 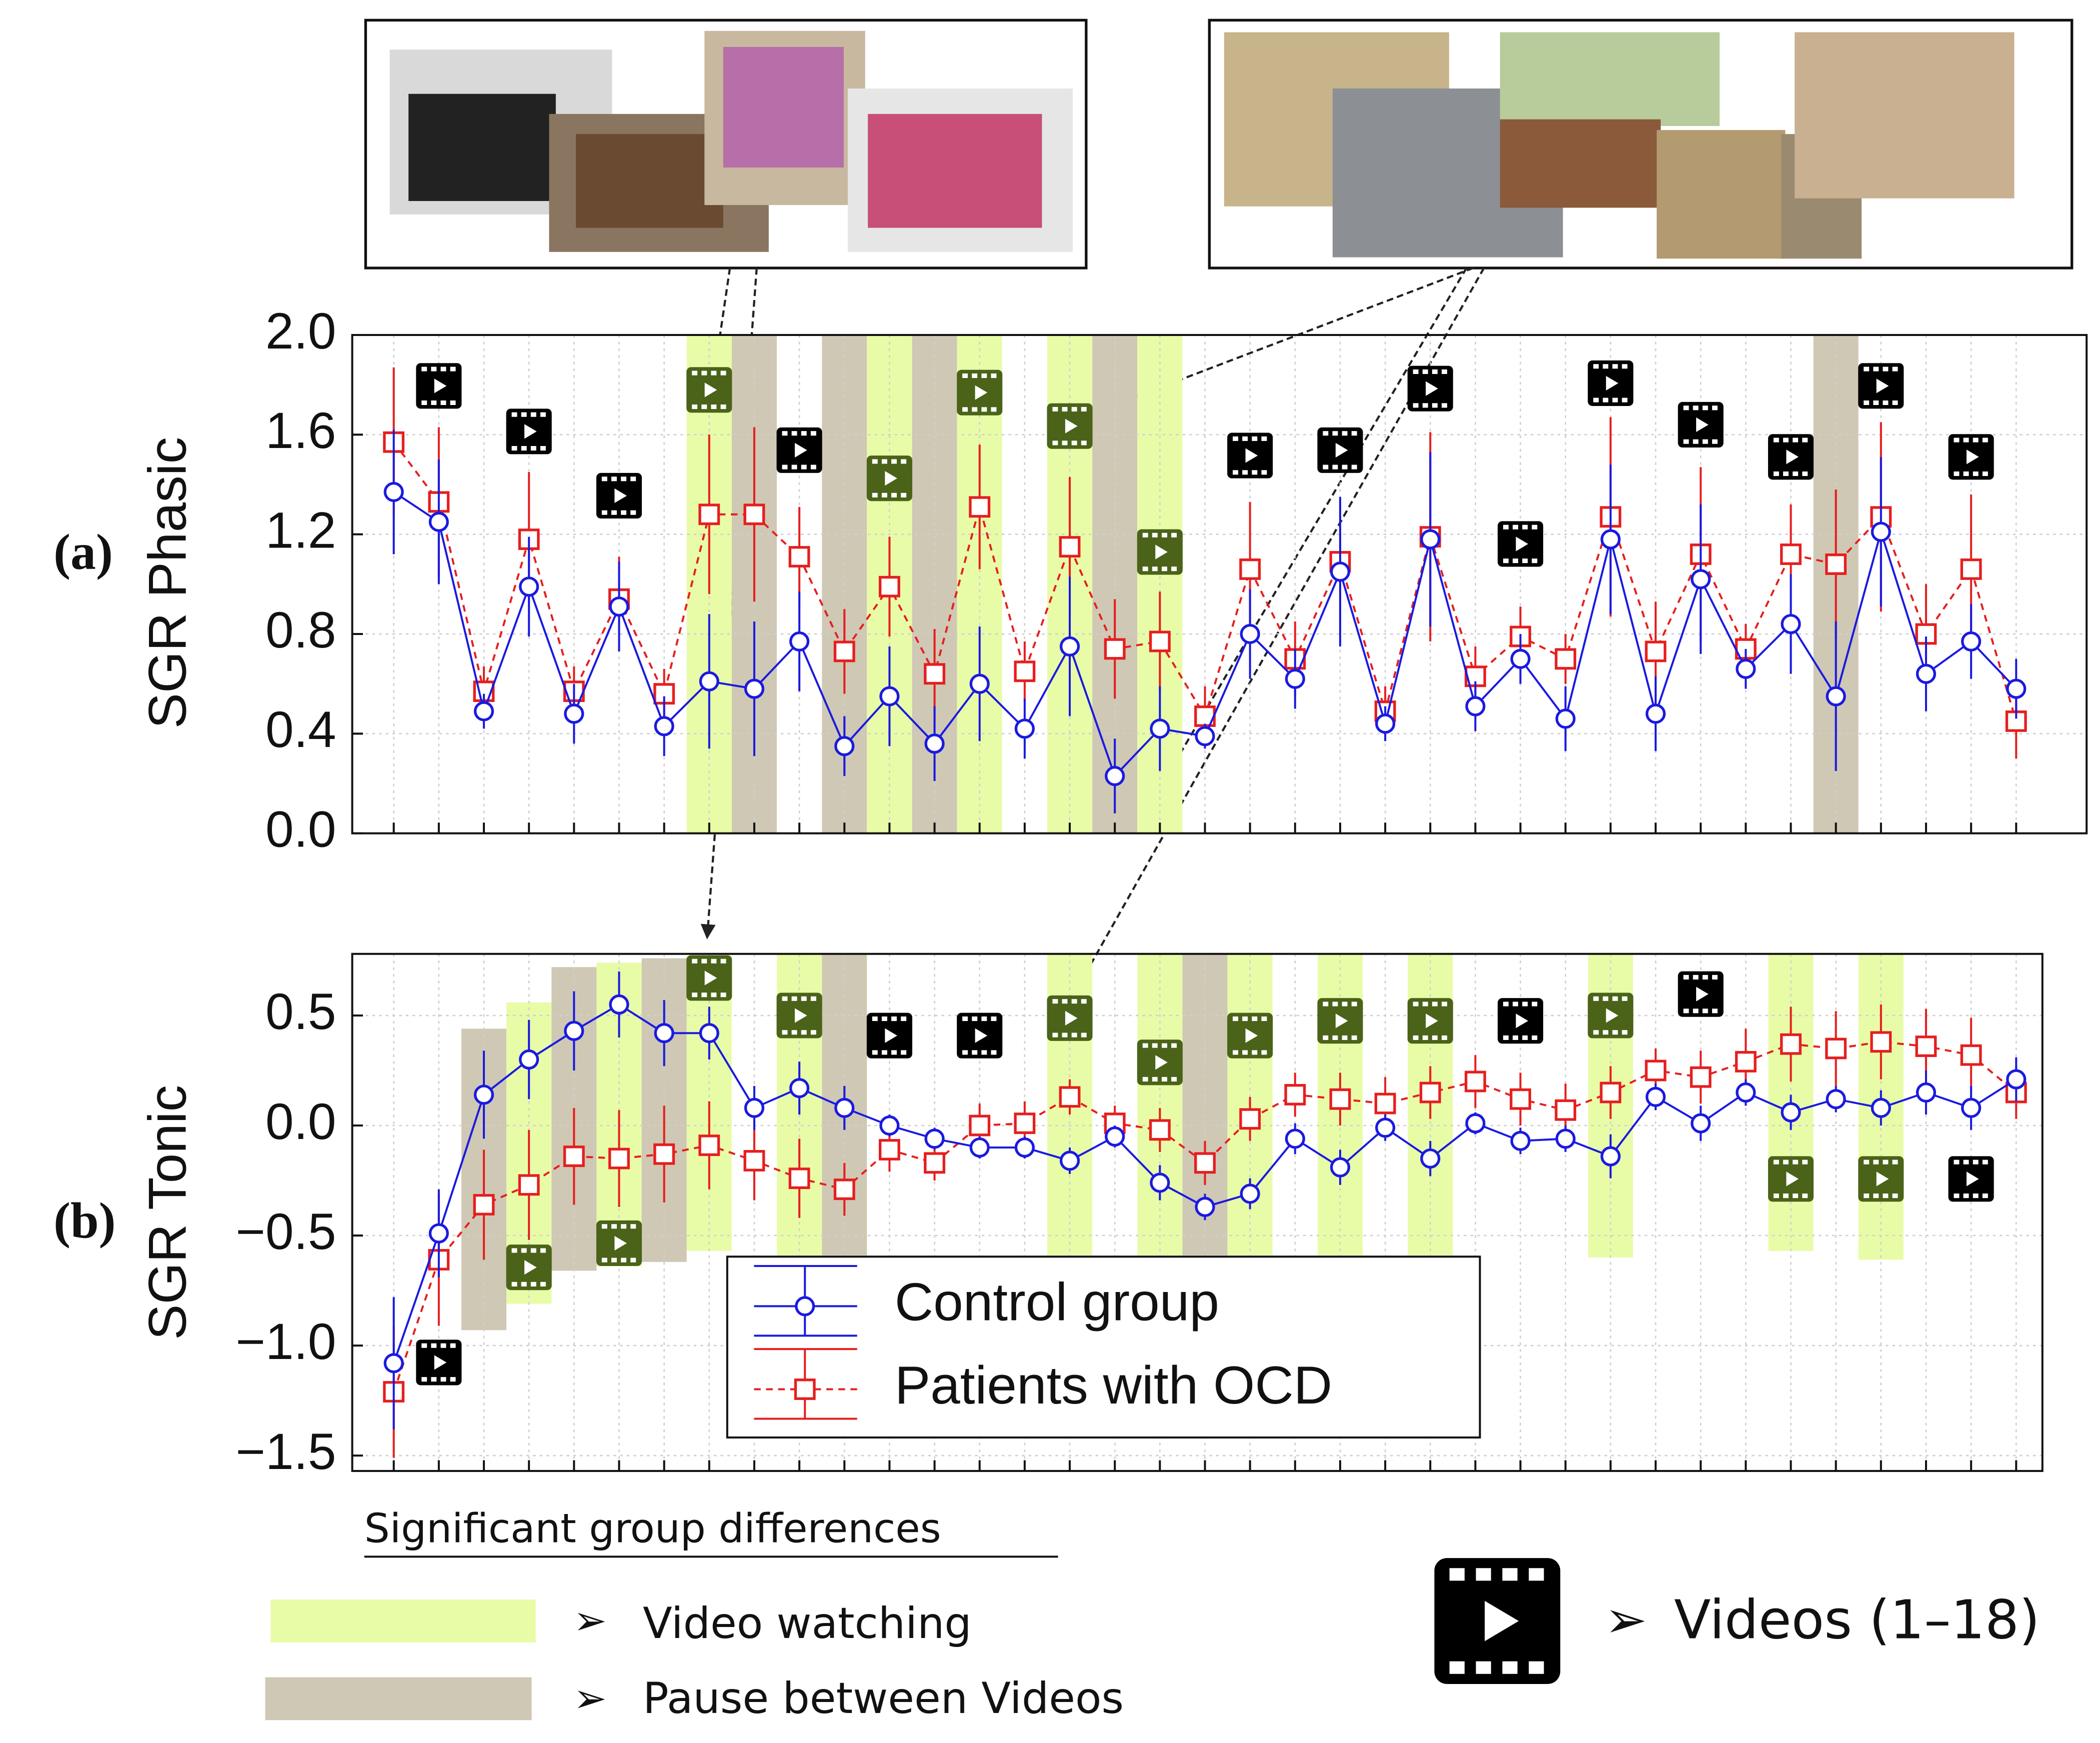 What do you see at coordinates (1641, 144) in the screenshot?
I see `photo-panel-right` at bounding box center [1641, 144].